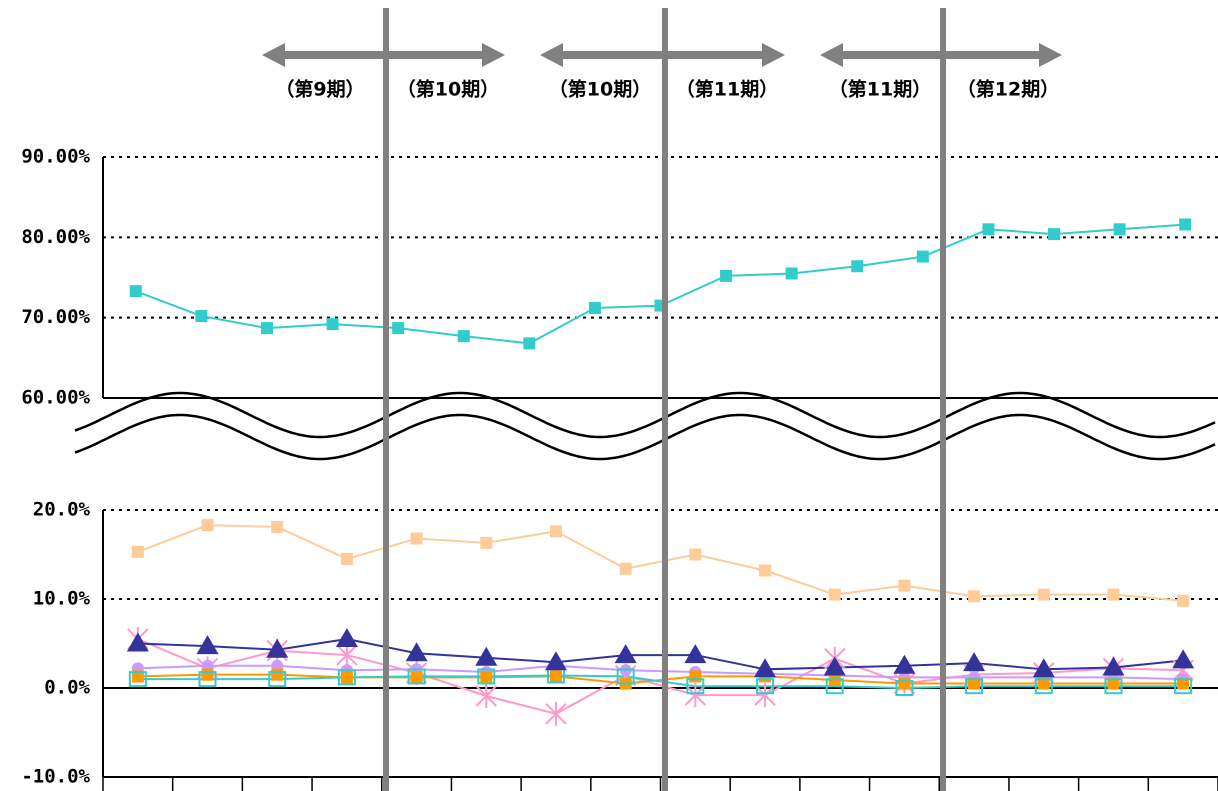 This screenshot has width=1218, height=791. I want to click on period-label: （第9期）, so click(319, 89).